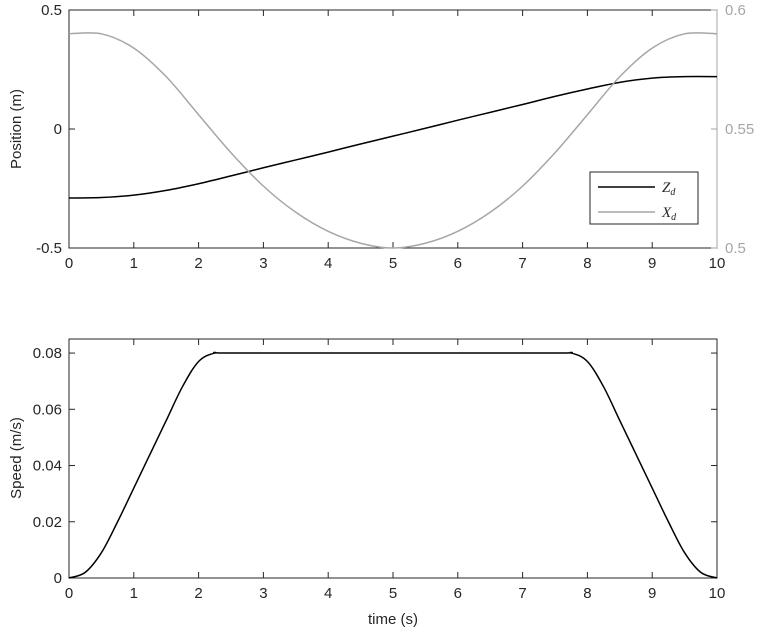 This screenshot has width=765, height=632. I want to click on legend-label-zd: Zd, so click(669, 189).